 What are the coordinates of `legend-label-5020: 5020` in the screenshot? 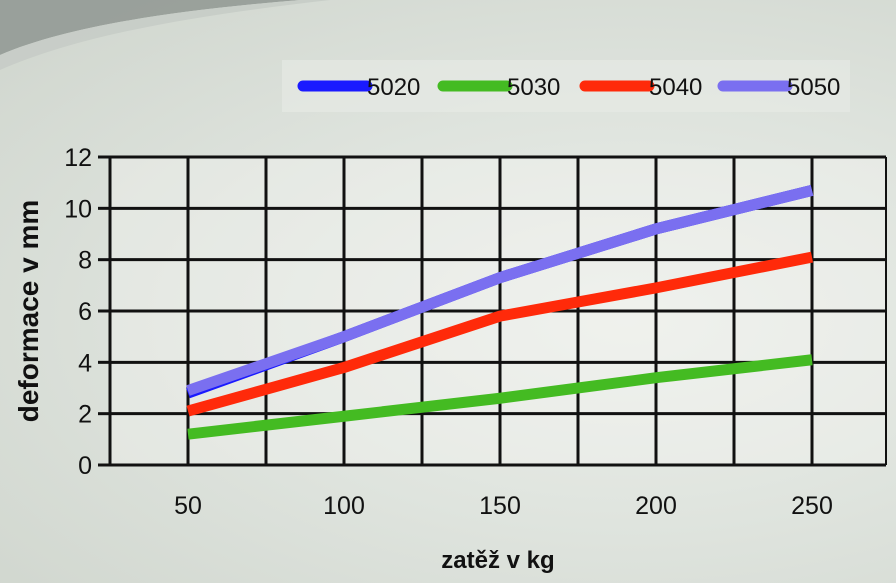 It's located at (393, 87).